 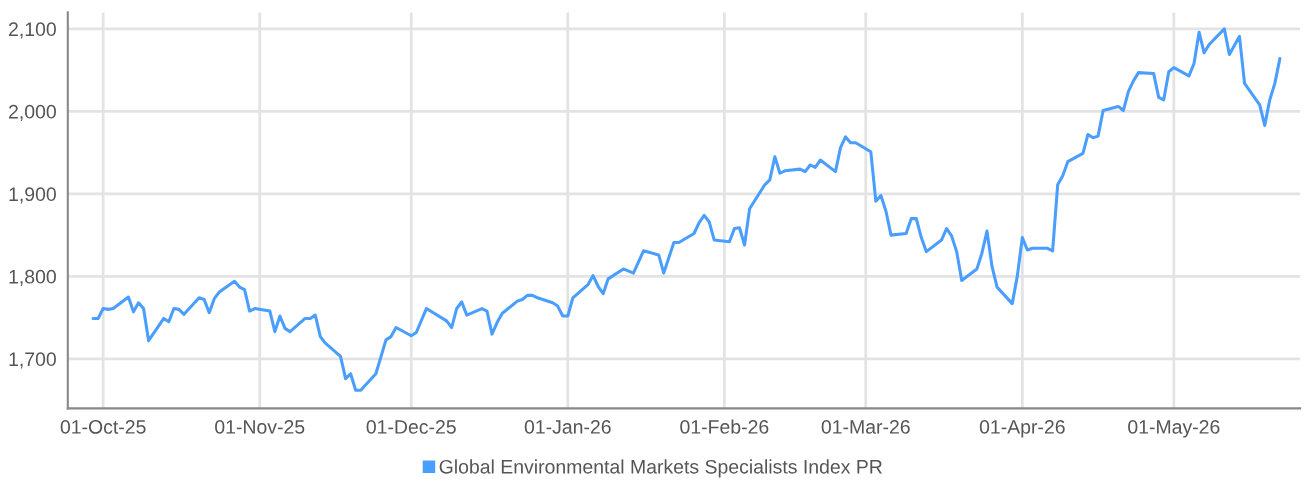 What do you see at coordinates (103, 427) in the screenshot?
I see `x-tick-label: 01-Oct-25` at bounding box center [103, 427].